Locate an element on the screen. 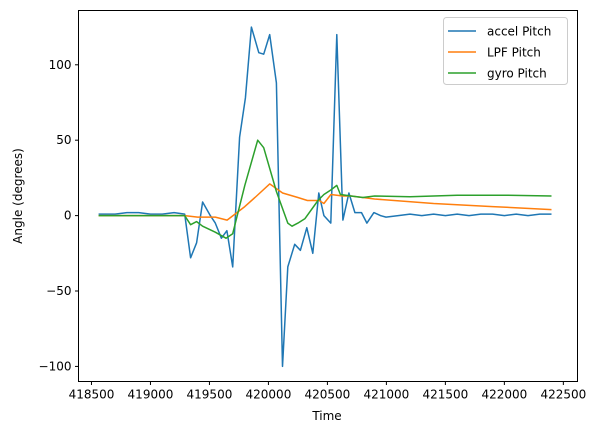 The image size is (616, 435). legend: accel Pitch LPF Pitch gyro Pitch is located at coordinates (505, 51).